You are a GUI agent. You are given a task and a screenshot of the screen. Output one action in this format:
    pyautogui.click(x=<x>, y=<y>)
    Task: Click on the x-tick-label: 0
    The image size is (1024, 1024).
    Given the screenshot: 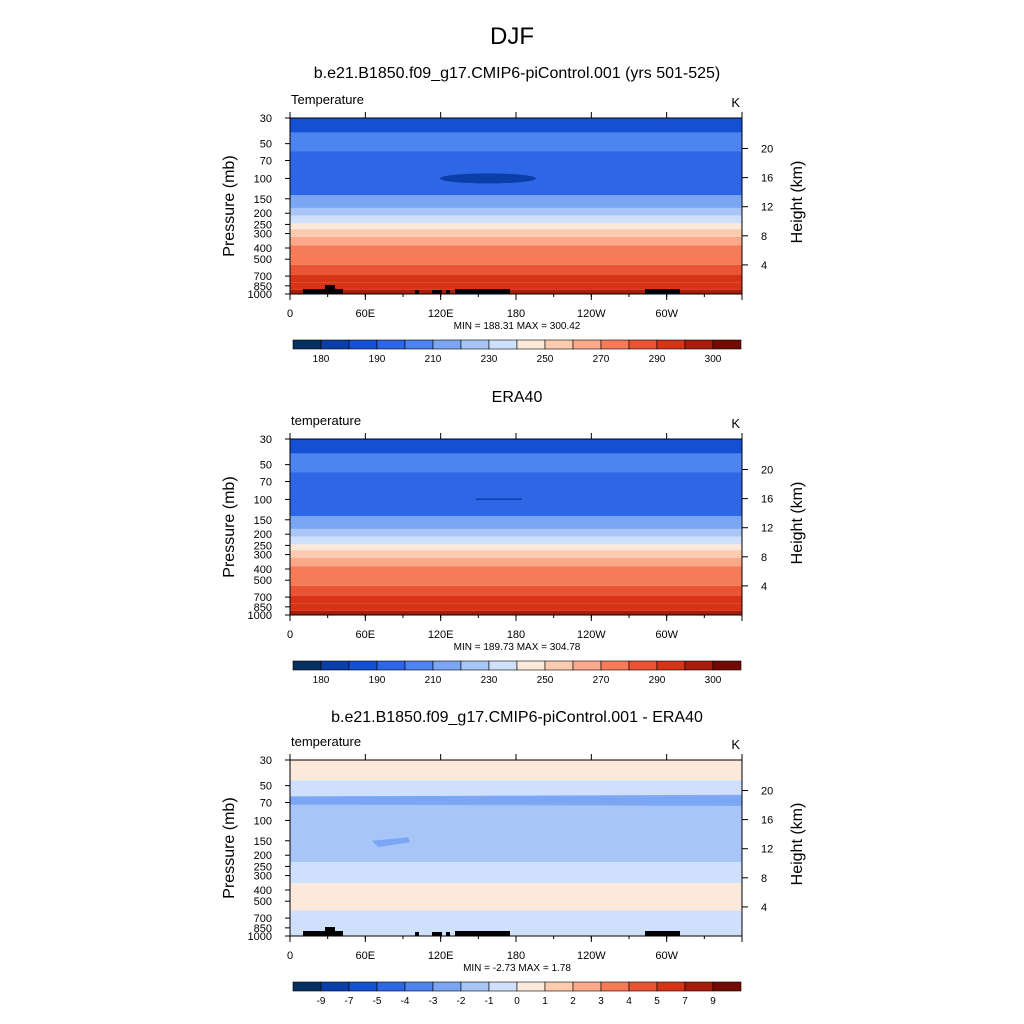 What is the action you would take?
    pyautogui.click(x=290, y=635)
    